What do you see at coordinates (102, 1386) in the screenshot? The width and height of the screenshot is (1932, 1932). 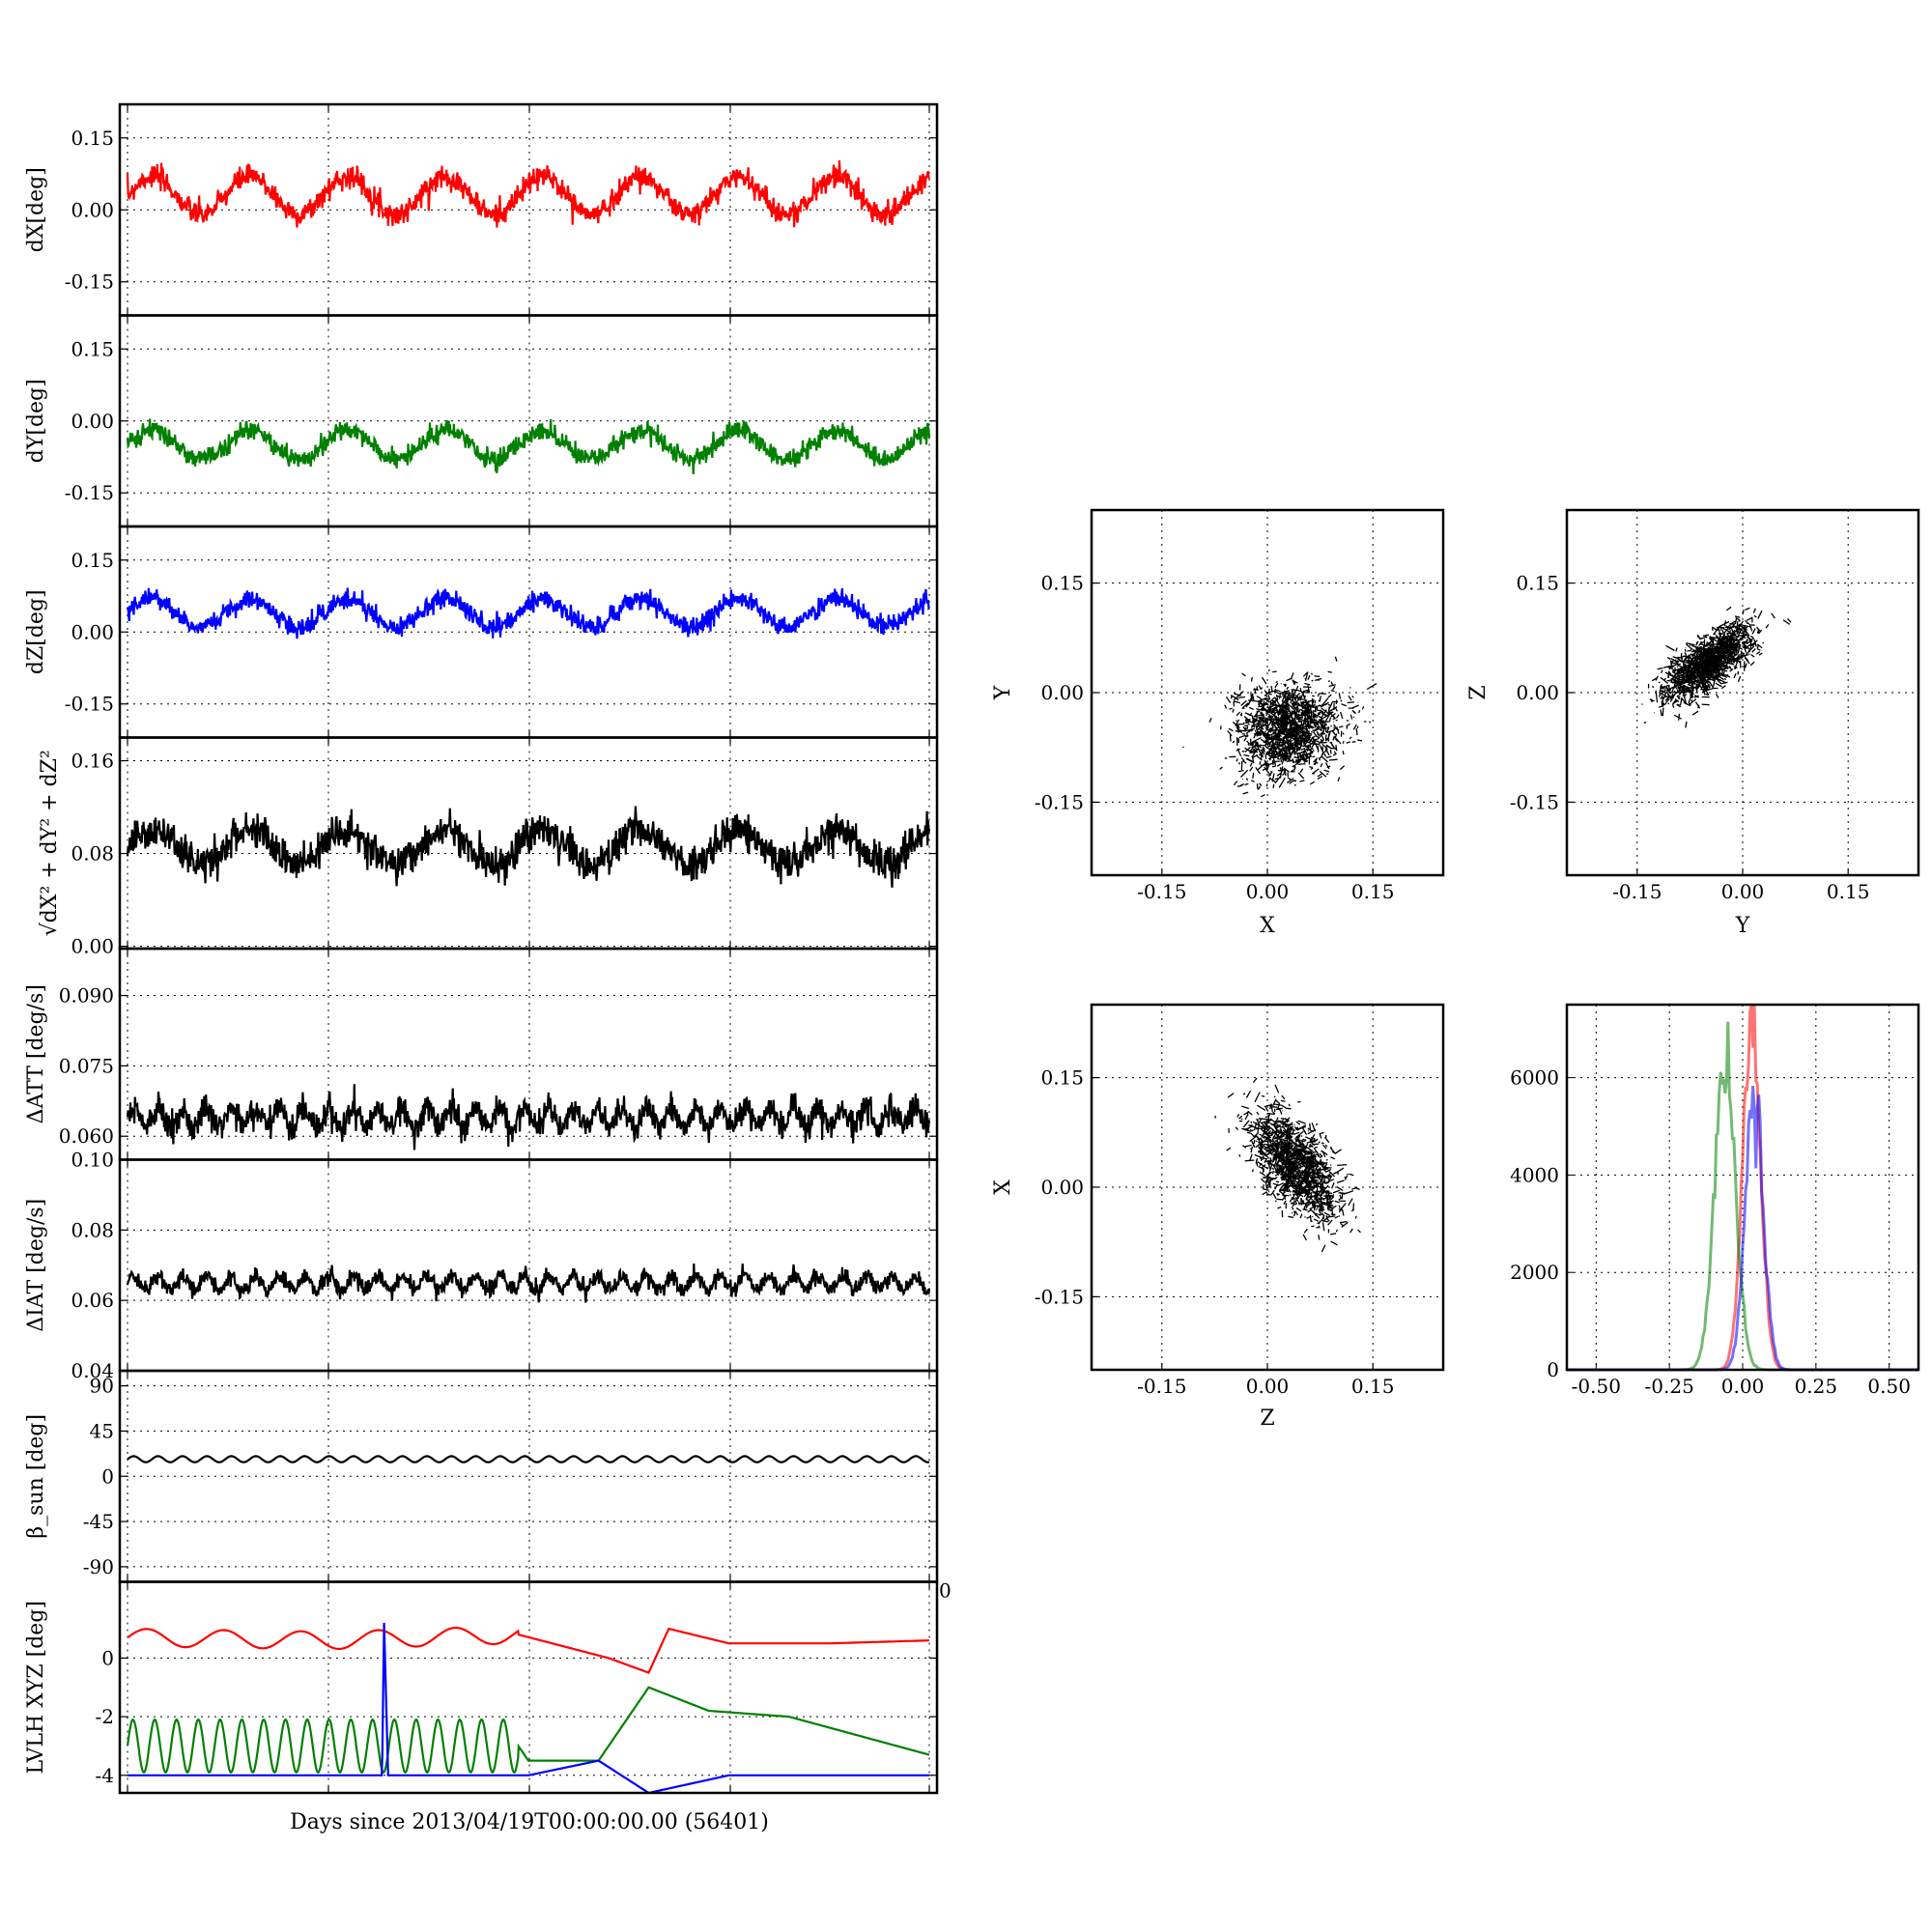 I see `ytick-label: 90` at bounding box center [102, 1386].